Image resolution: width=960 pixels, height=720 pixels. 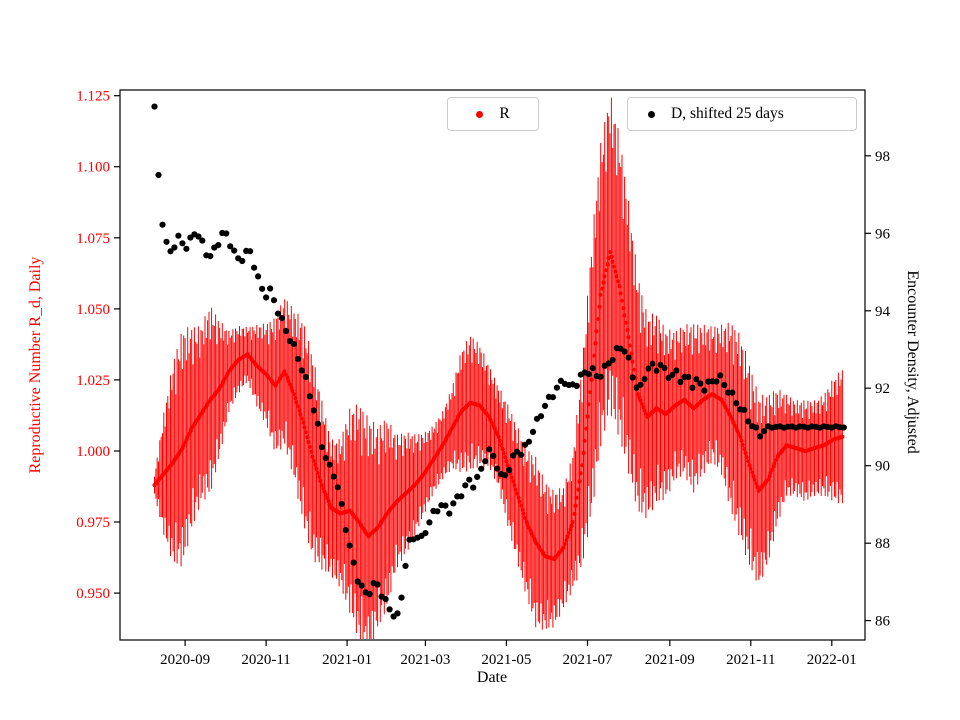 What do you see at coordinates (504, 113) in the screenshot?
I see `legend-r-label: R` at bounding box center [504, 113].